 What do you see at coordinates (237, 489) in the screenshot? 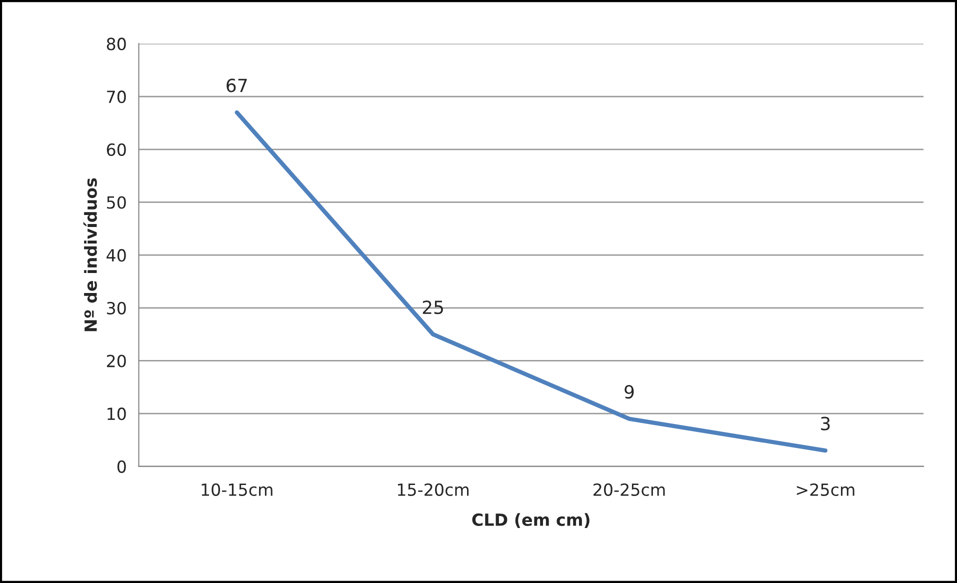
I see `x-tick-label: 10-15cm` at bounding box center [237, 489].